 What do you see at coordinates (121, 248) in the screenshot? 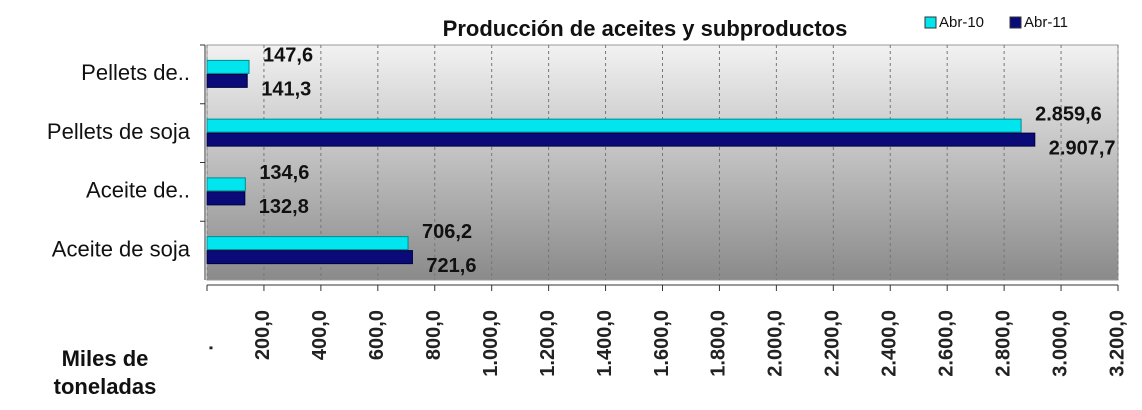
I see `y-tick-label: Aceite de soja` at bounding box center [121, 248].